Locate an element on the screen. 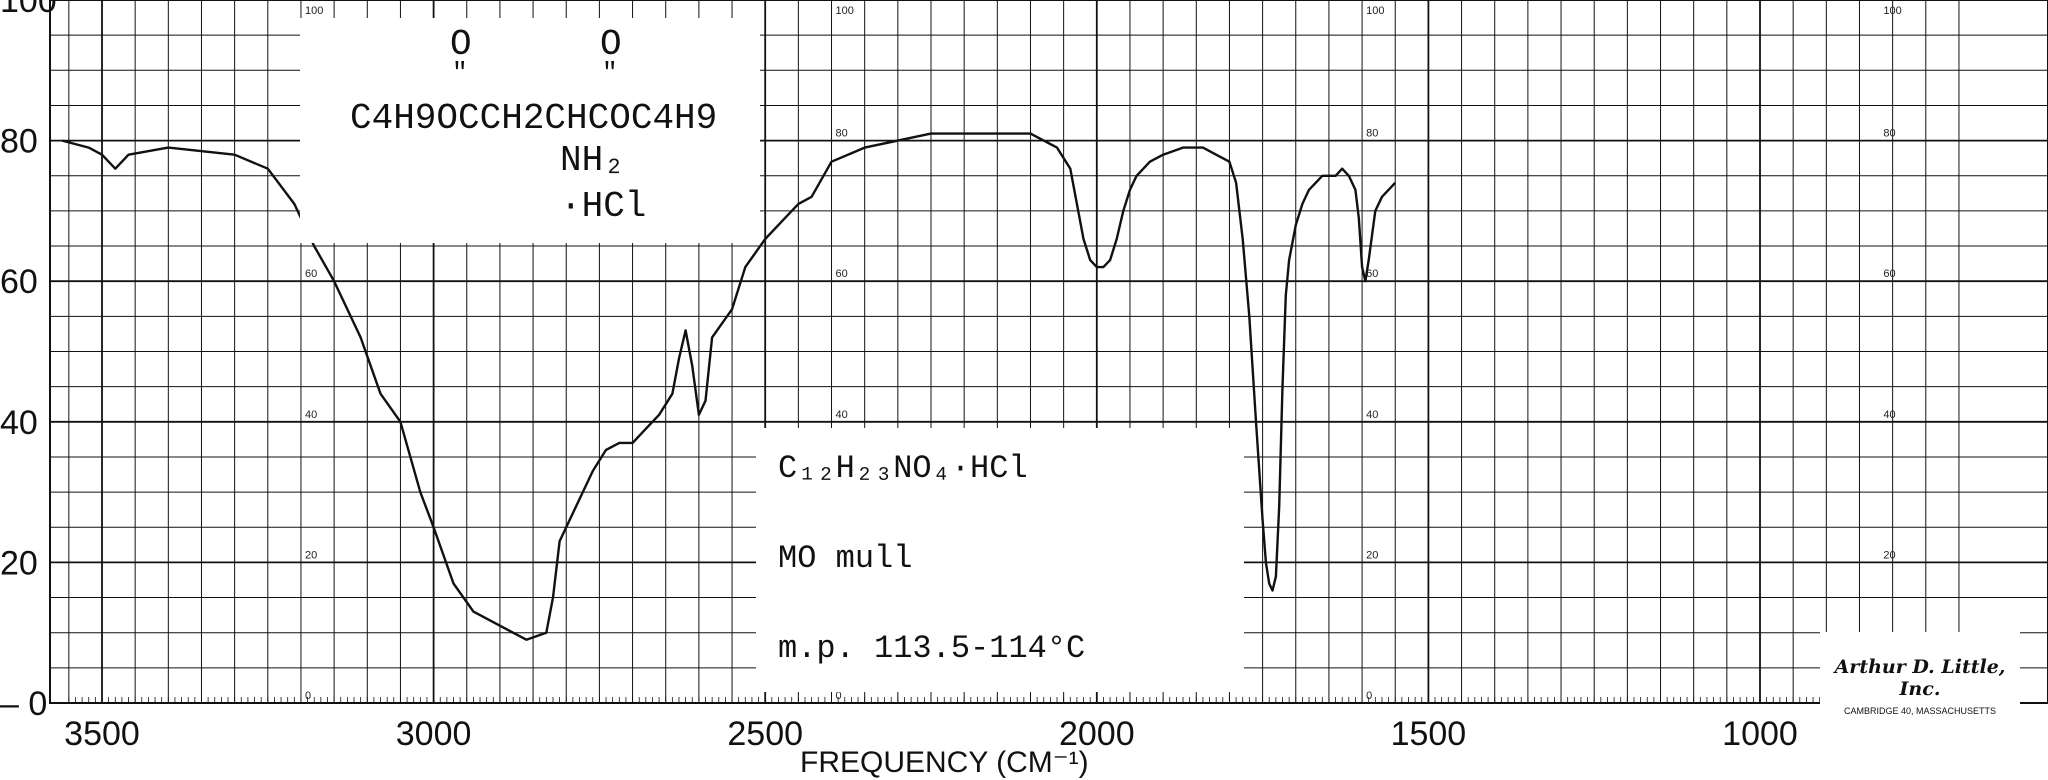  double-bond-mark-left: " is located at coordinates (460, 73).